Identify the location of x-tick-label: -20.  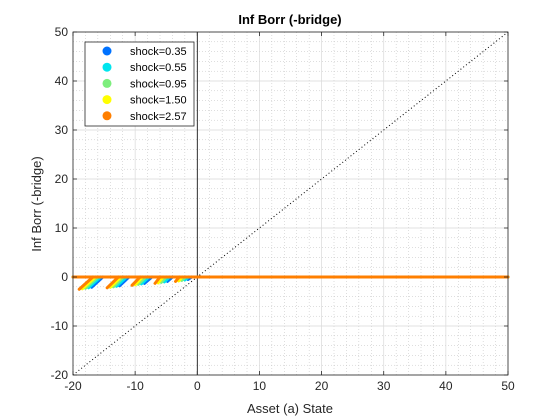
(73, 386).